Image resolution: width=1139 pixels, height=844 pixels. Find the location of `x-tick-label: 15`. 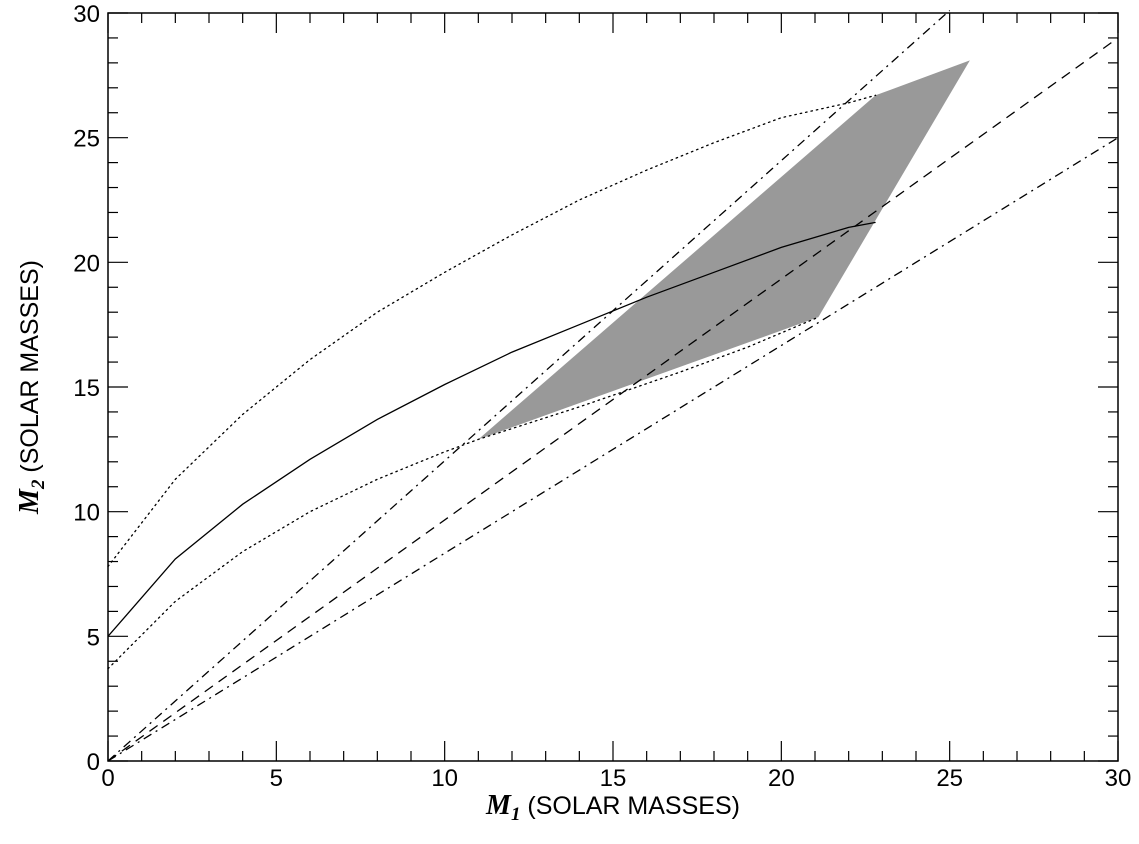

x-tick-label: 15 is located at coordinates (613, 778).